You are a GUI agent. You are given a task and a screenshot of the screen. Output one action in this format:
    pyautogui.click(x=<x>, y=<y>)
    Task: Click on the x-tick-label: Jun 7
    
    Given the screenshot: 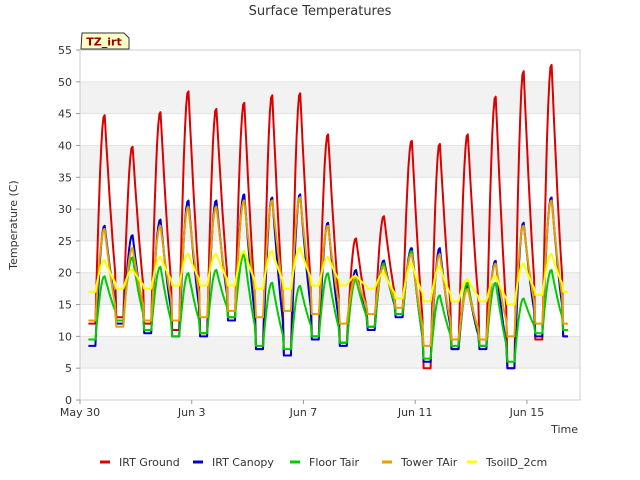 What is the action you would take?
    pyautogui.click(x=303, y=412)
    